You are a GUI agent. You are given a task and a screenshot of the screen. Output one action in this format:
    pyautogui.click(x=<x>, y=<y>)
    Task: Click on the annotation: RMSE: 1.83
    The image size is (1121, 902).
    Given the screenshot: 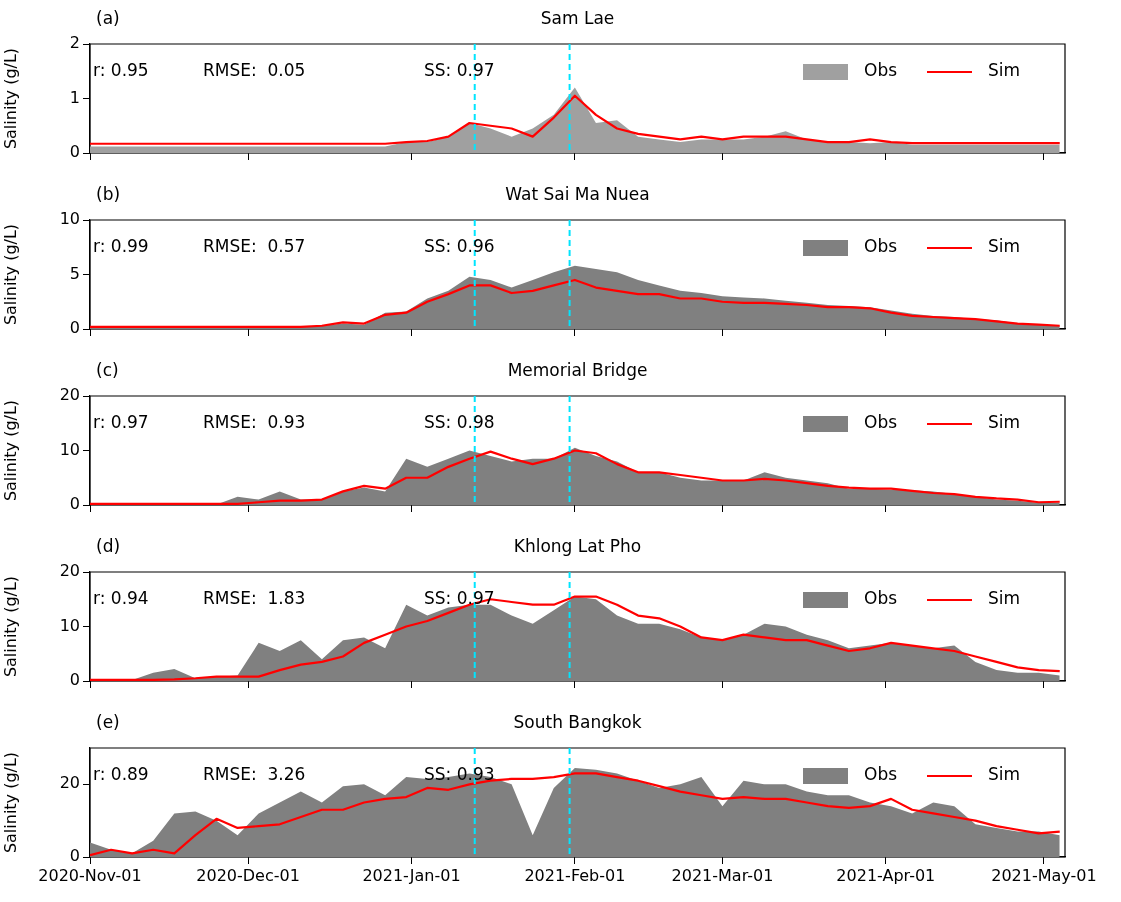 What is the action you would take?
    pyautogui.click(x=254, y=598)
    